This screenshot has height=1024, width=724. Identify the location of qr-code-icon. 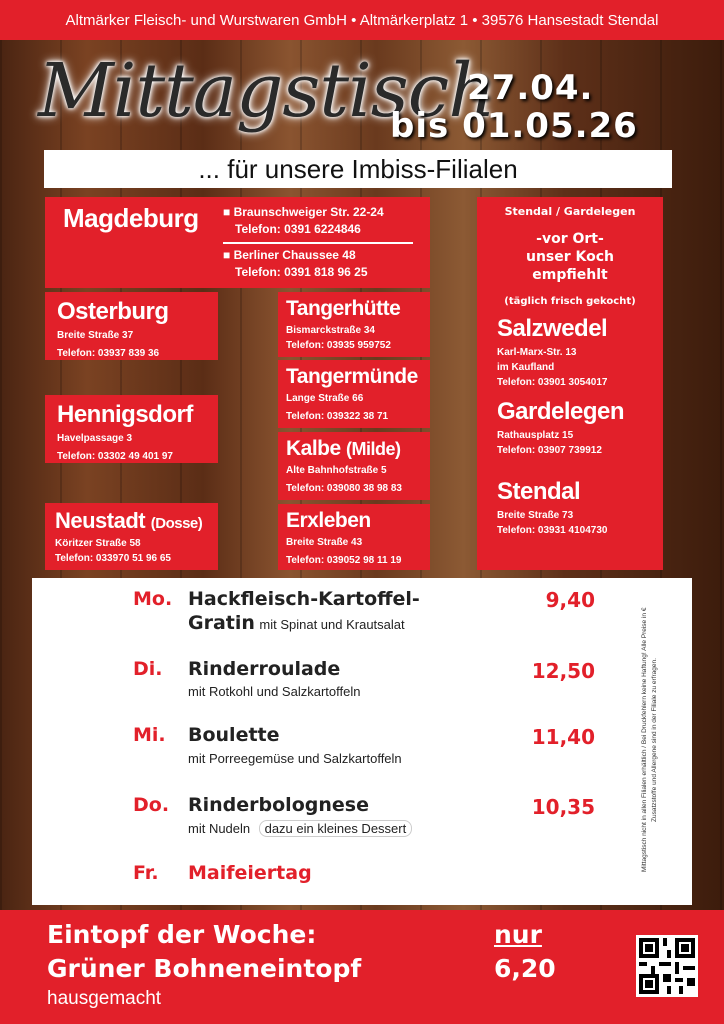
(667, 966).